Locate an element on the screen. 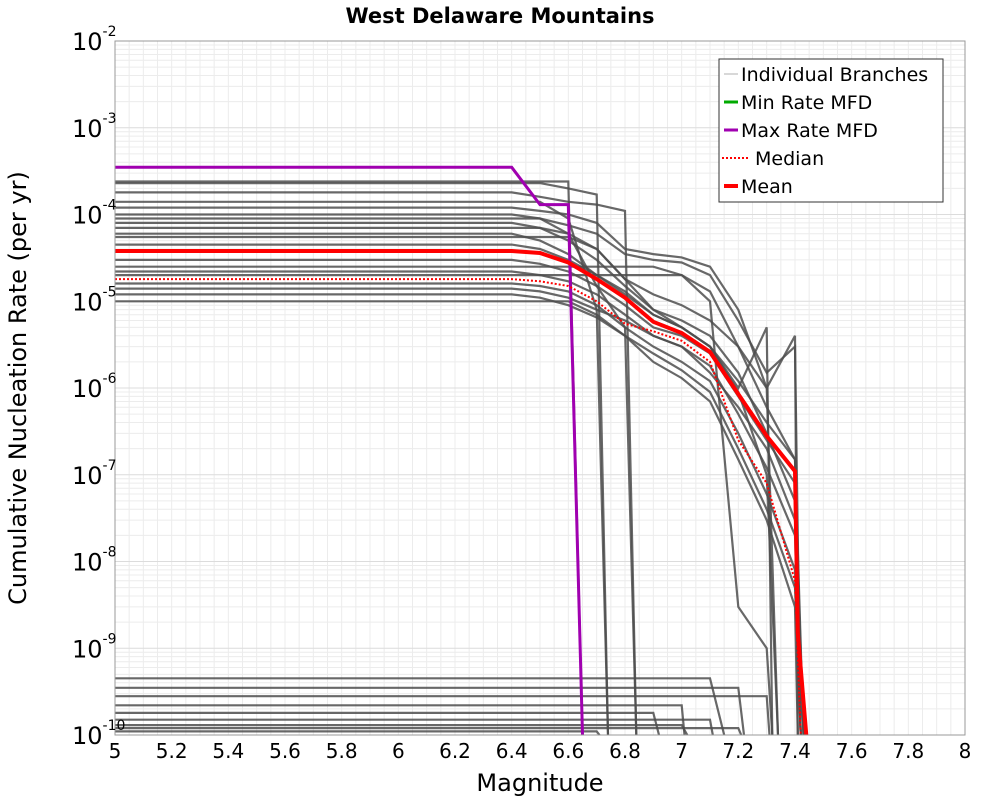  legend-box is located at coordinates (831, 130).